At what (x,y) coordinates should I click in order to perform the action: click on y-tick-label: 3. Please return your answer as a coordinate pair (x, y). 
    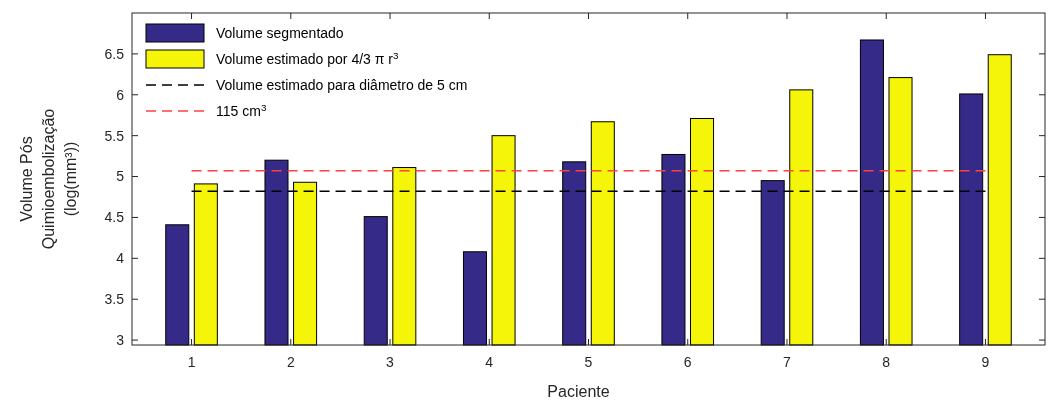
    Looking at the image, I should click on (120, 339).